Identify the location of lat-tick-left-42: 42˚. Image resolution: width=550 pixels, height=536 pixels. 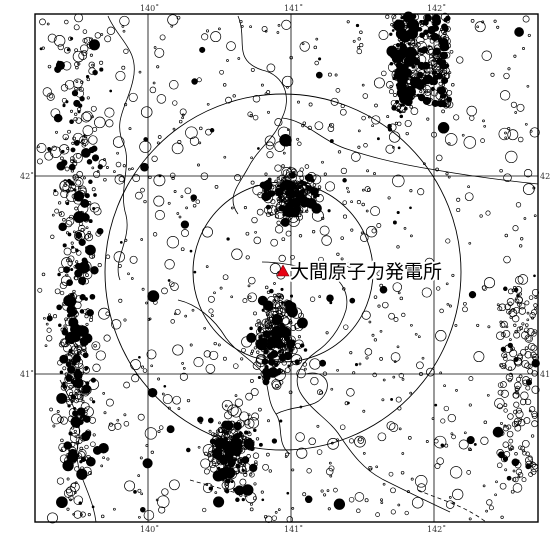
(27, 176).